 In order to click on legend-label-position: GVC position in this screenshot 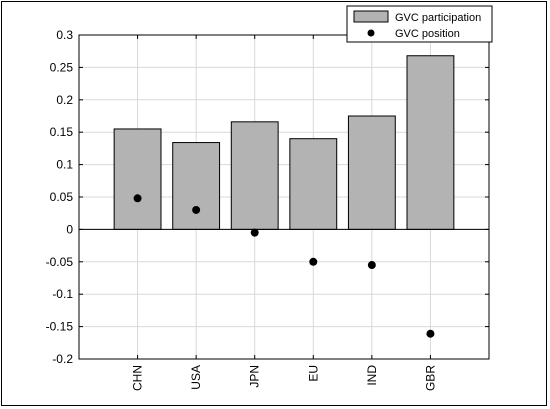, I will do `click(427, 34)`.